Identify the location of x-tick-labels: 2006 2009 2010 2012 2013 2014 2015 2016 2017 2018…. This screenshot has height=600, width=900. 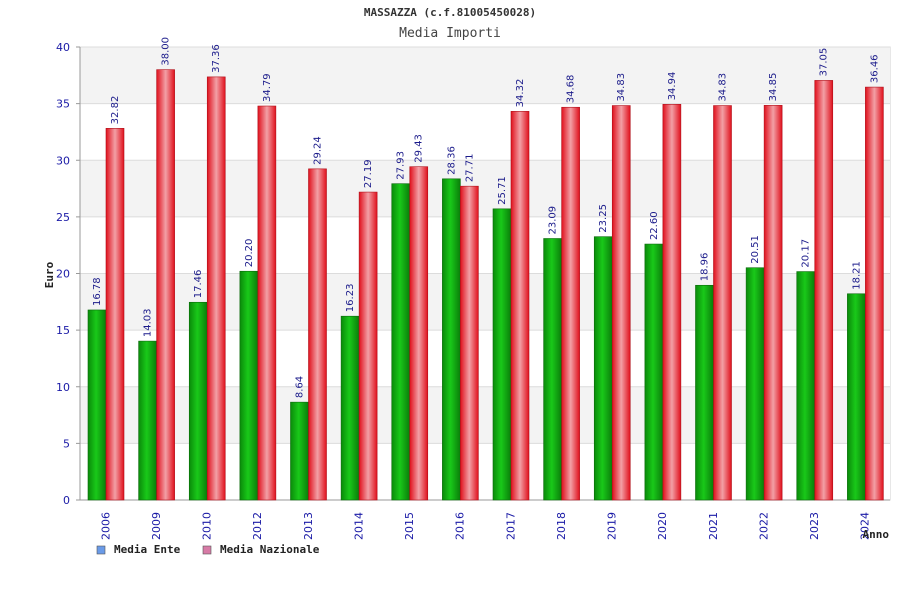
(485, 526).